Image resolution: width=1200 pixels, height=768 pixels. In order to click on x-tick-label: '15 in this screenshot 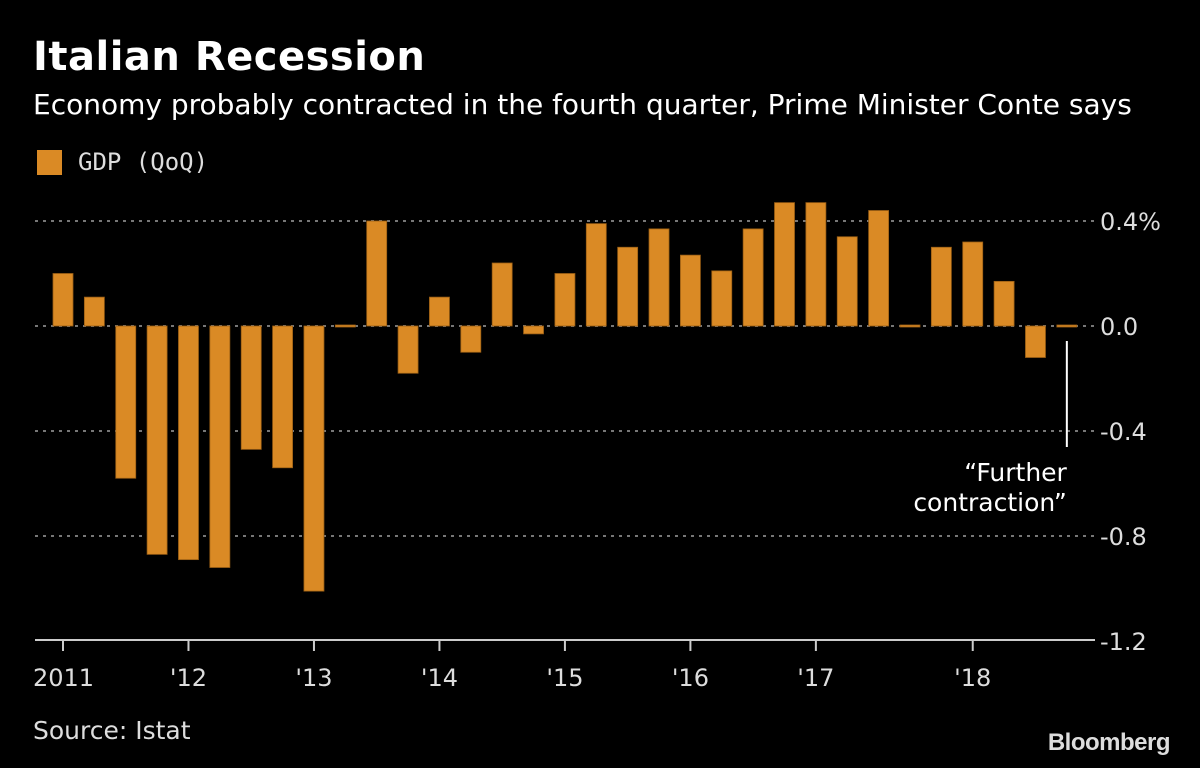, I will do `click(564, 678)`.